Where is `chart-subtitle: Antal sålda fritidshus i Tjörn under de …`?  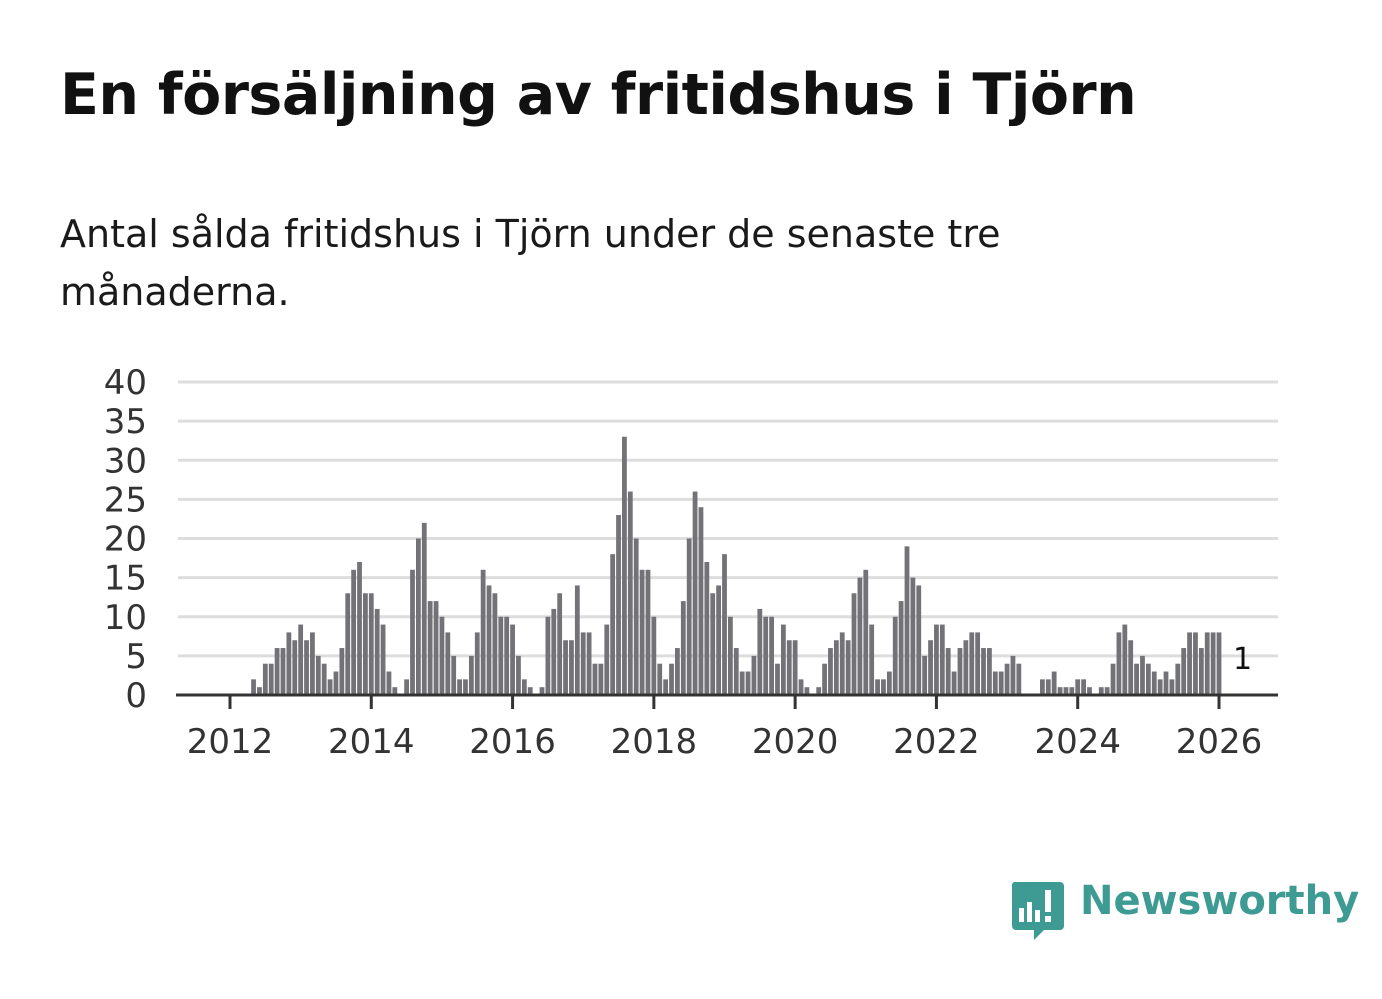
chart-subtitle: Antal sålda fritidshus i Tjörn under de … is located at coordinates (530, 263).